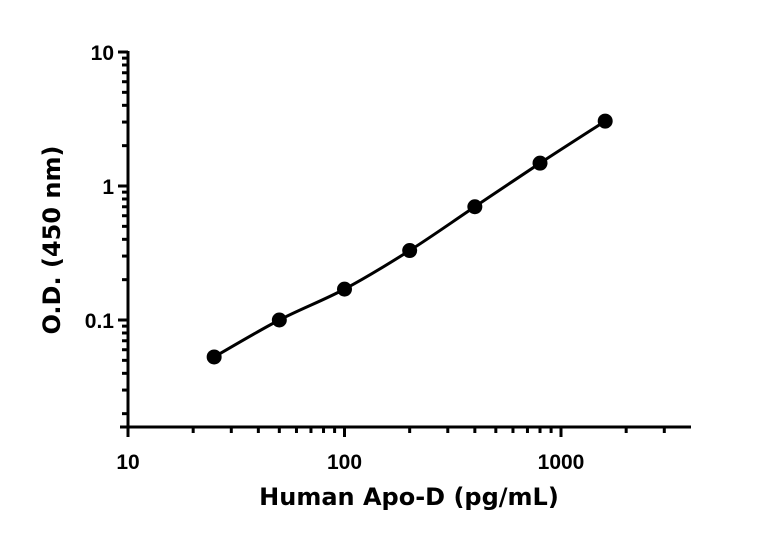  I want to click on y-tick-label-1: 1, so click(108, 187).